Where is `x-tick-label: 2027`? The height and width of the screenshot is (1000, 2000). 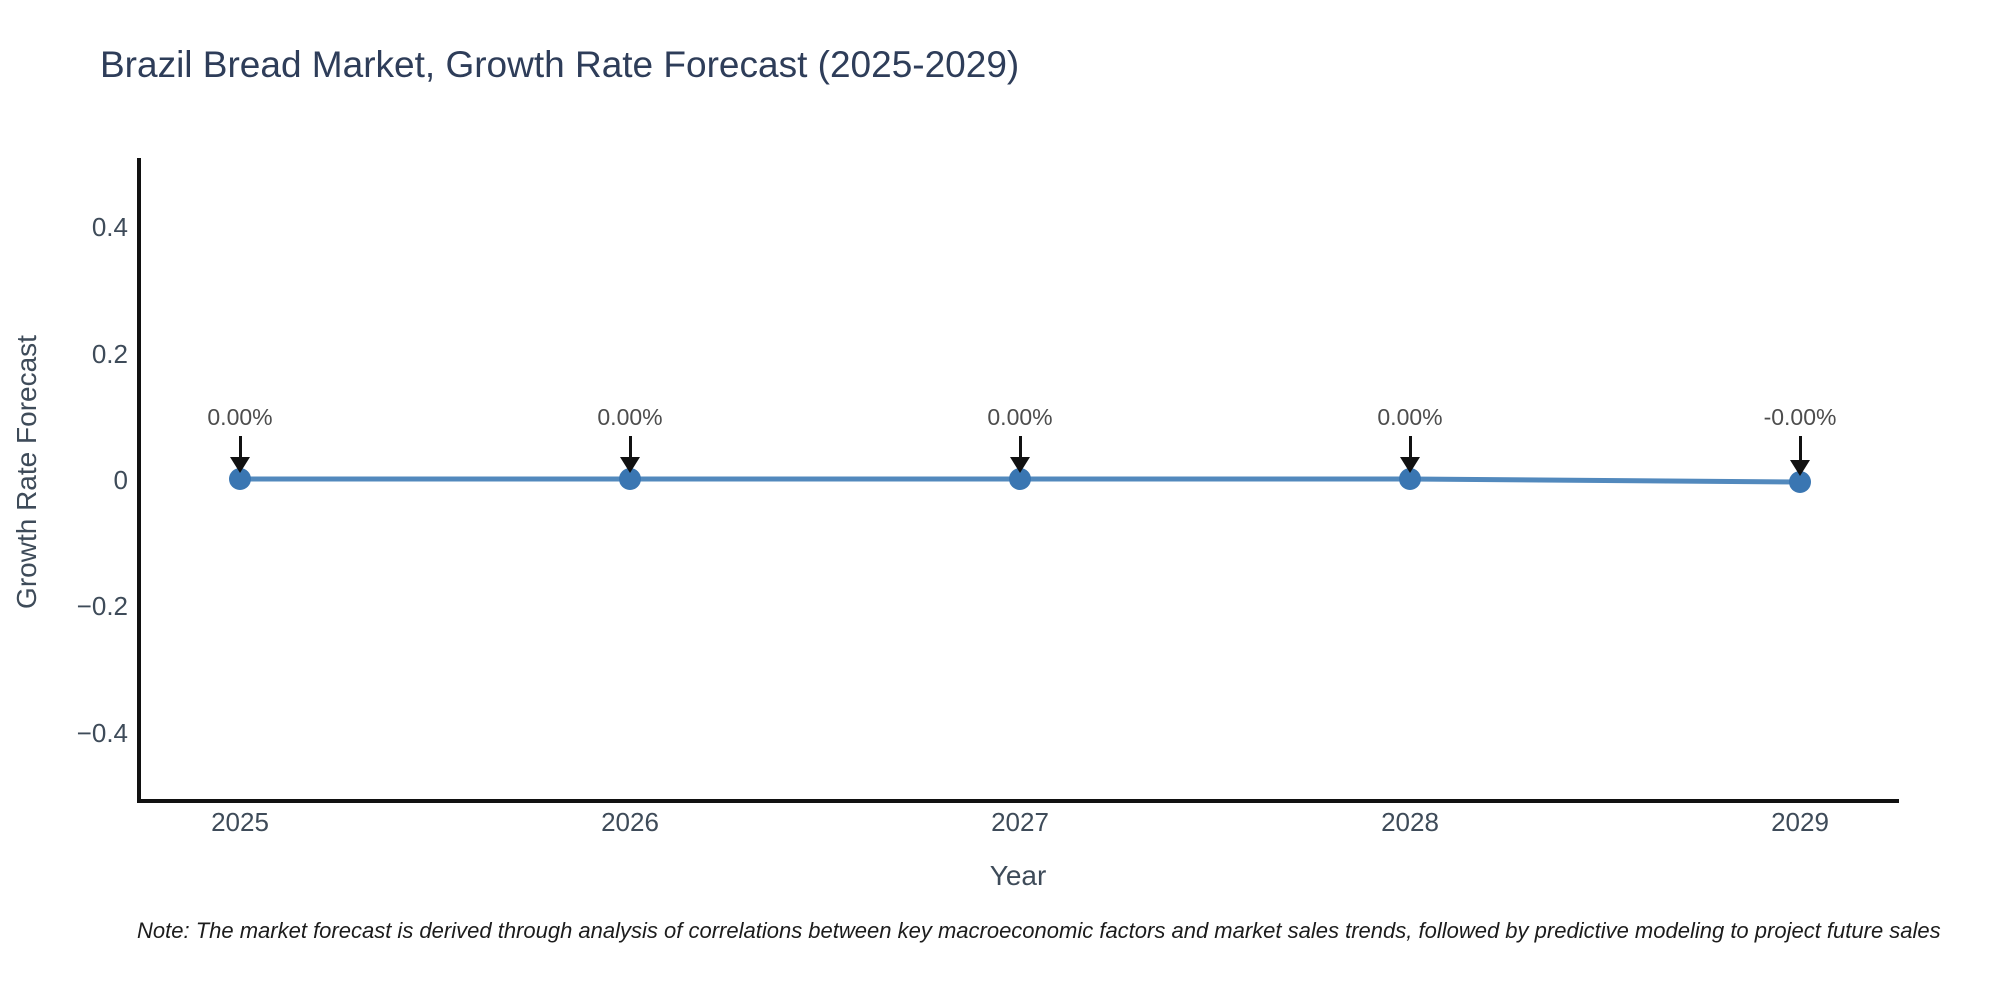
x-tick-label: 2027 is located at coordinates (1020, 822).